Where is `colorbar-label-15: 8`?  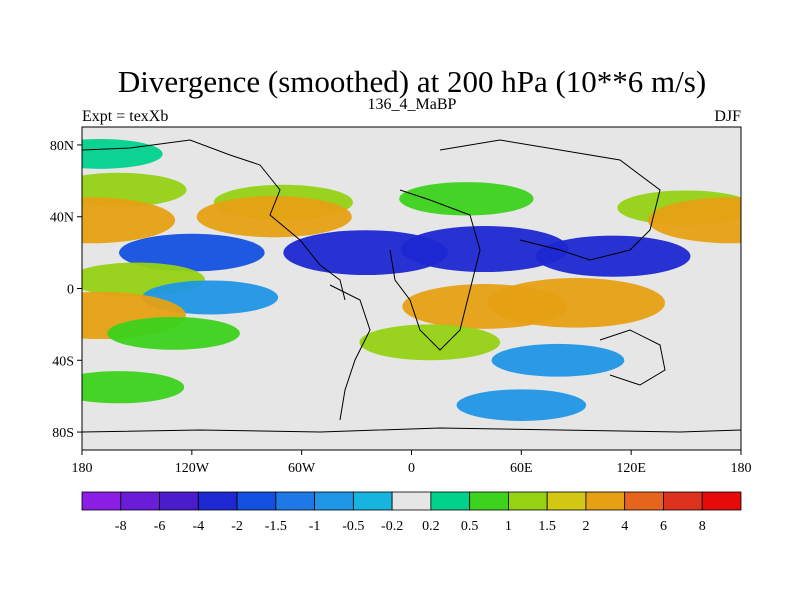 colorbar-label-15: 8 is located at coordinates (702, 526).